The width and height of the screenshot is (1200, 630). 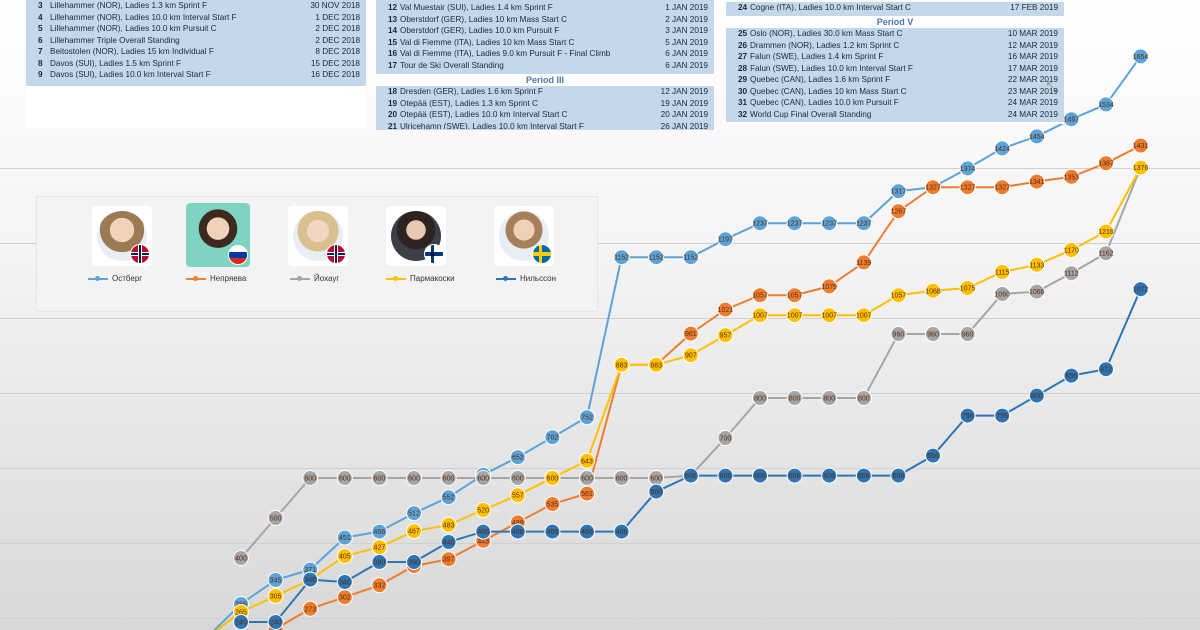 What do you see at coordinates (898, 191) in the screenshot?
I see `data-point: 1317` at bounding box center [898, 191].